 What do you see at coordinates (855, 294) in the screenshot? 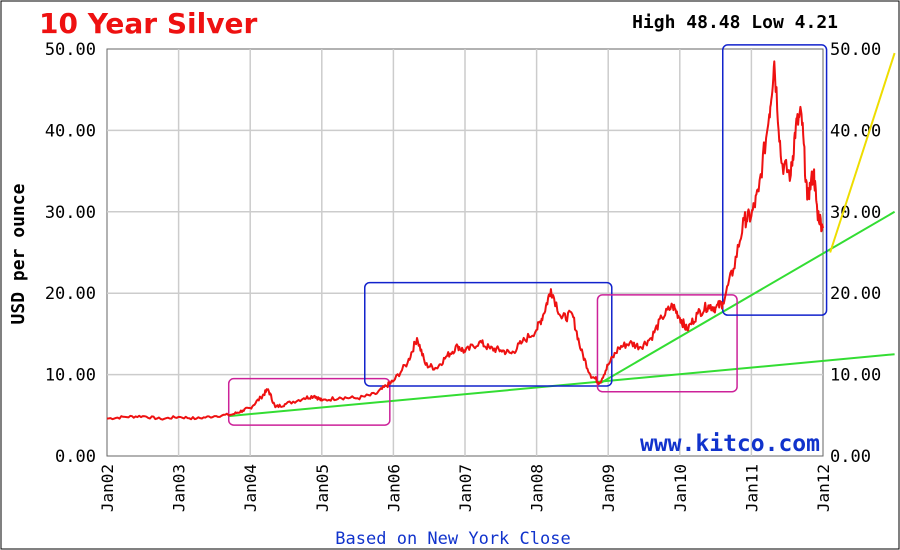
I see `y-tick-label-right: 20.00` at bounding box center [855, 294].